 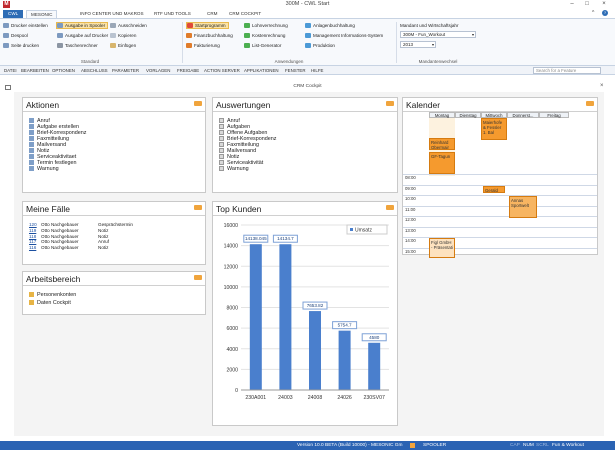 I want to click on aktion-item: Notiz, so click(x=39, y=151).